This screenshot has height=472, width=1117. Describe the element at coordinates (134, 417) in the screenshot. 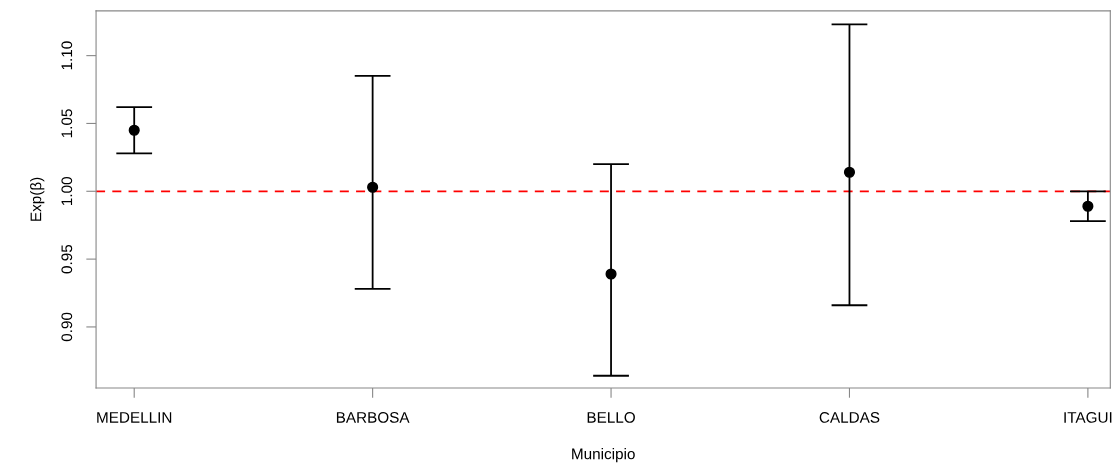

I see `x-tick-label: MEDELLIN` at that location.